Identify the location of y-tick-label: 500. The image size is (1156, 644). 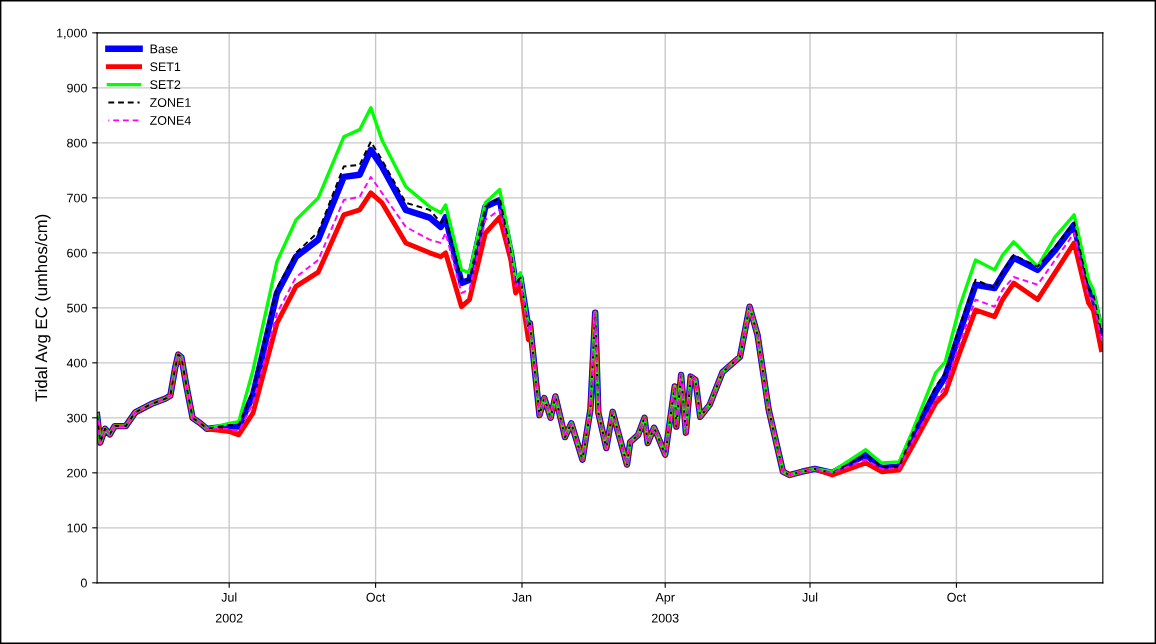
(77, 308).